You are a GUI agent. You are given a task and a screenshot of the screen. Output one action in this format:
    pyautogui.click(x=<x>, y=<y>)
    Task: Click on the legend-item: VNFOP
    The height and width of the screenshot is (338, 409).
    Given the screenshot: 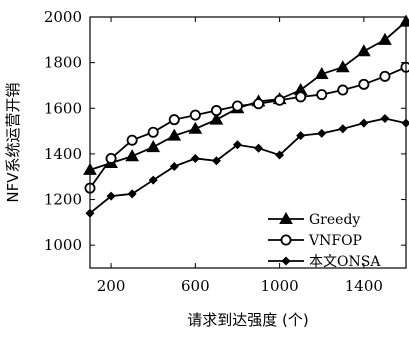 What is the action you would take?
    pyautogui.click(x=315, y=241)
    